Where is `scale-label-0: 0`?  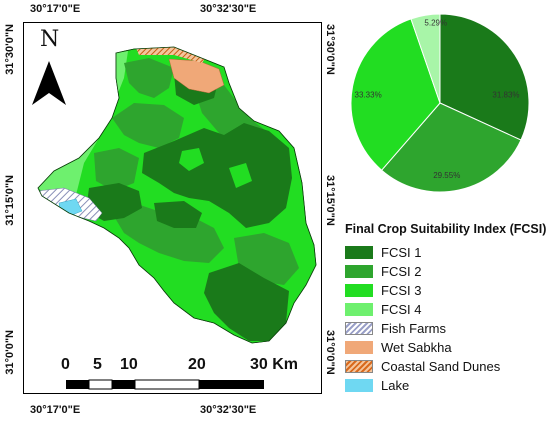
scale-label-0: 0 is located at coordinates (65, 364).